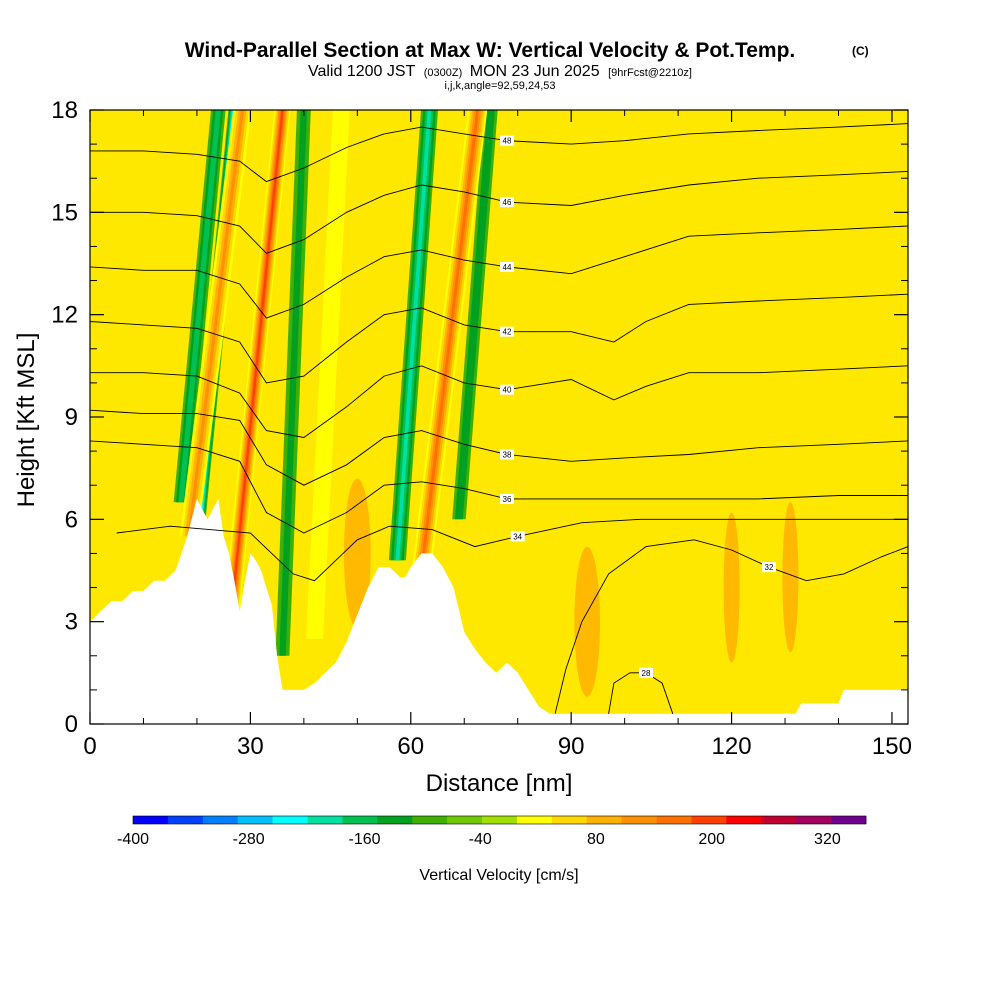  What do you see at coordinates (89, 746) in the screenshot?
I see `x-tick-label-0: 0` at bounding box center [89, 746].